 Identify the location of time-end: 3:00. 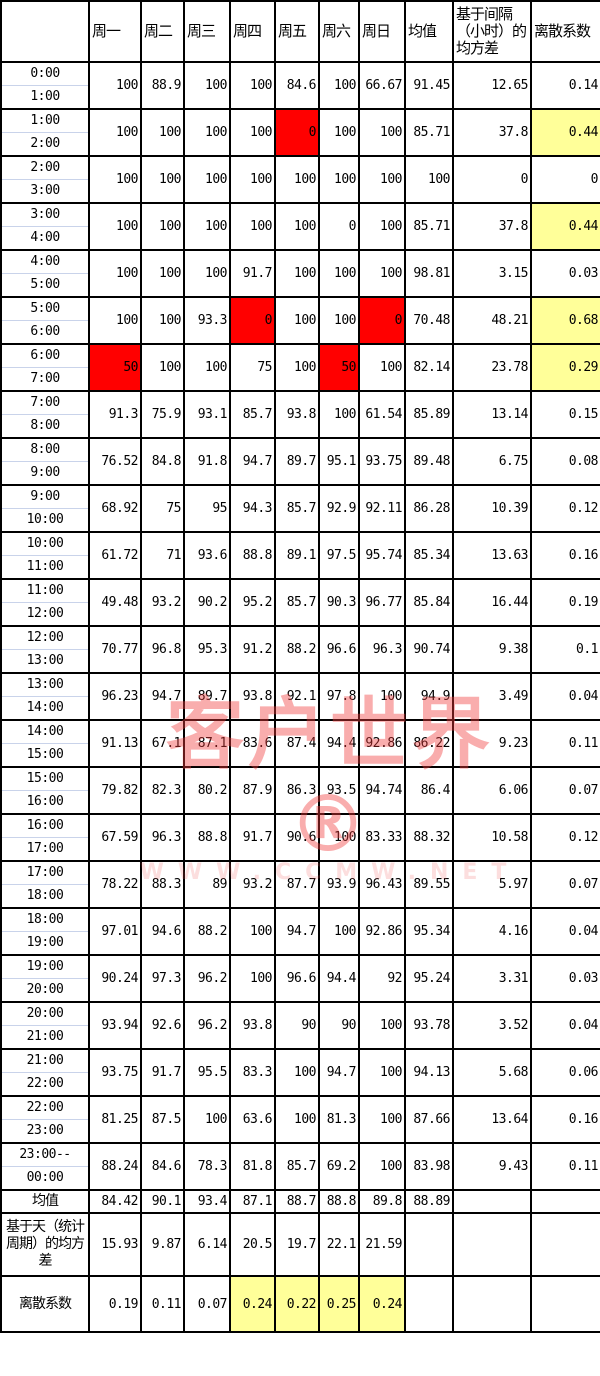
(45, 190).